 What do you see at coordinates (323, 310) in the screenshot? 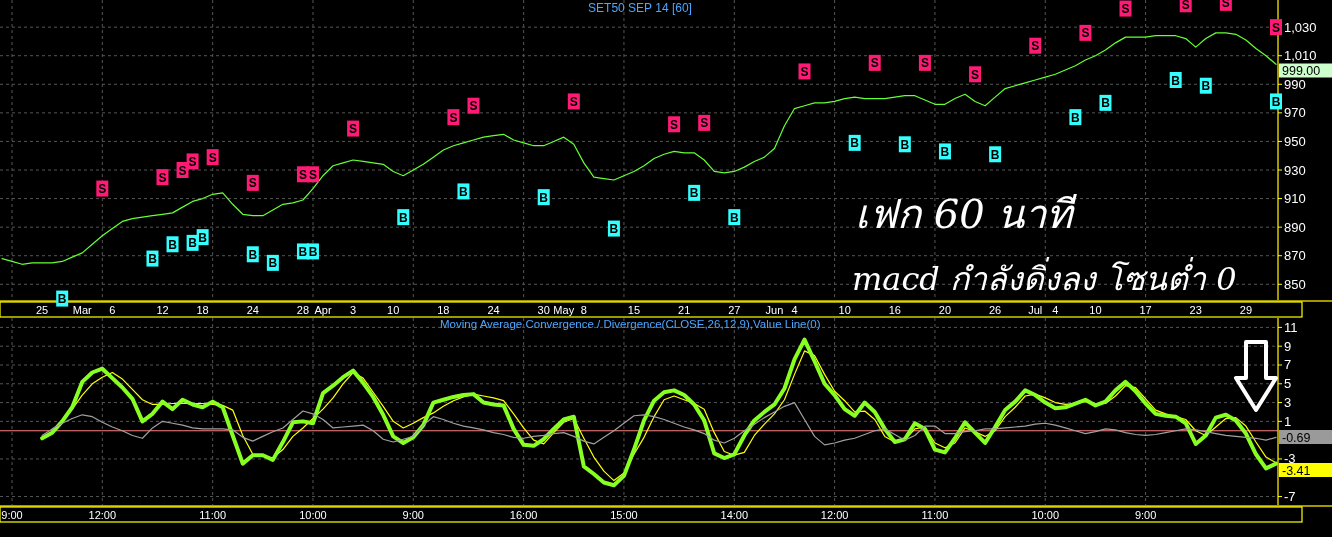
I see `x-tick-label: Apr` at bounding box center [323, 310].